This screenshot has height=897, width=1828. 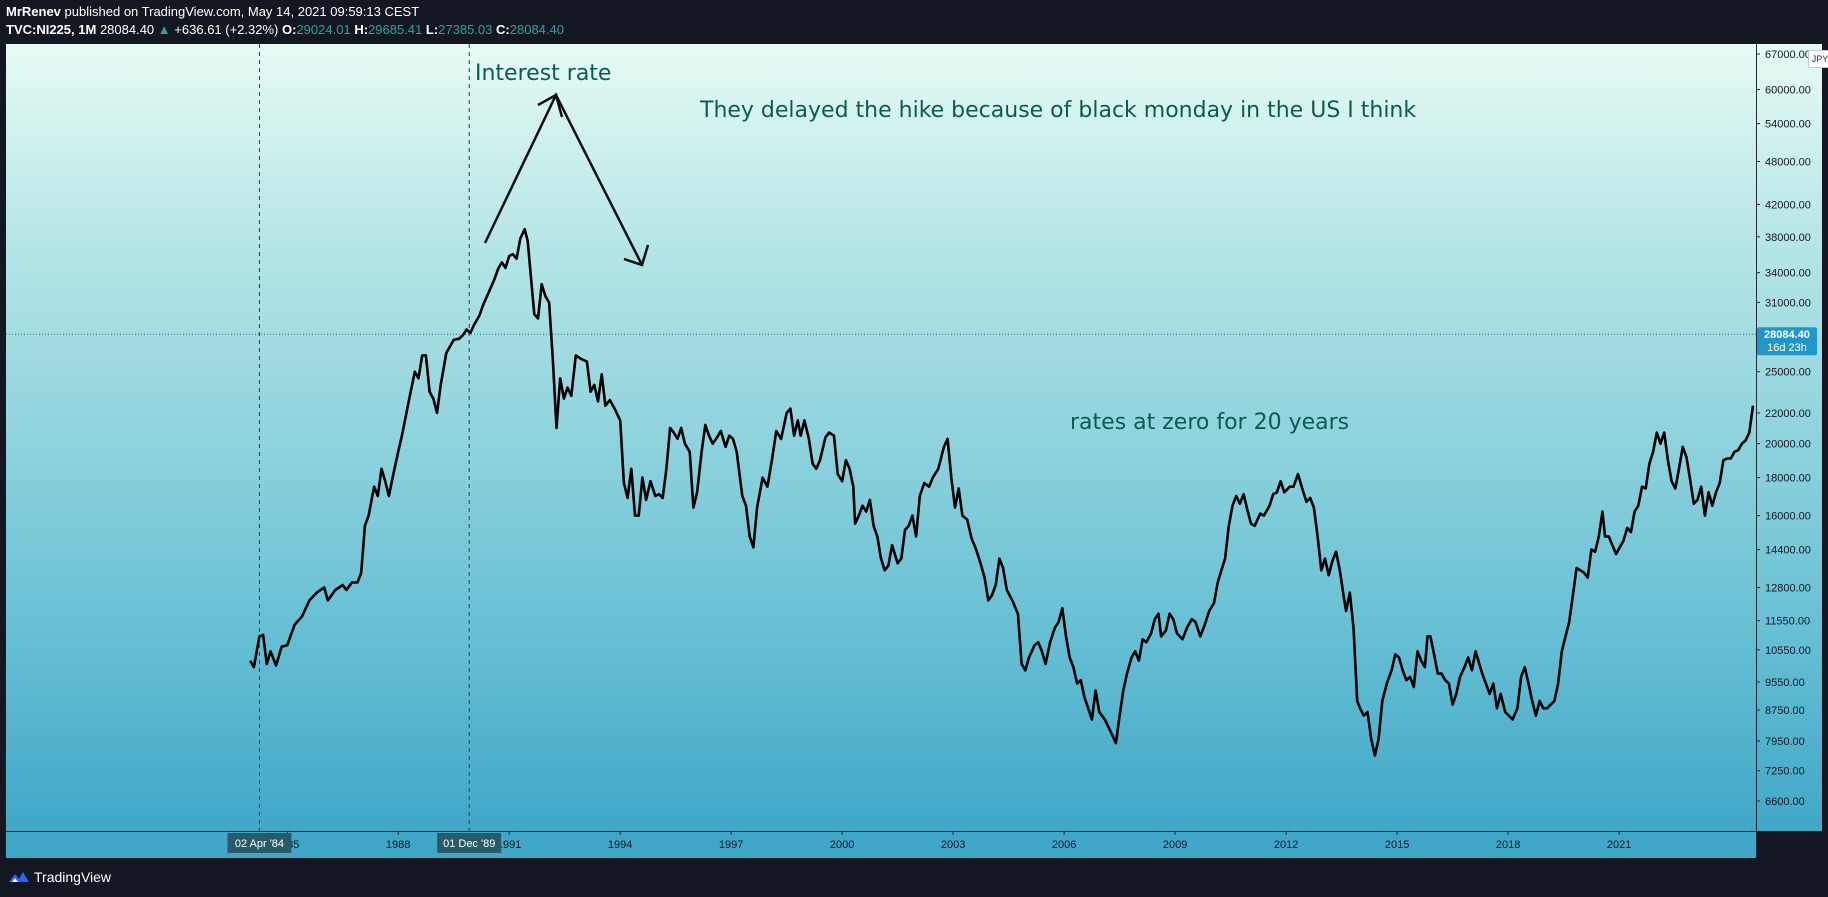 What do you see at coordinates (1825, 451) in the screenshot?
I see `right-edge` at bounding box center [1825, 451].